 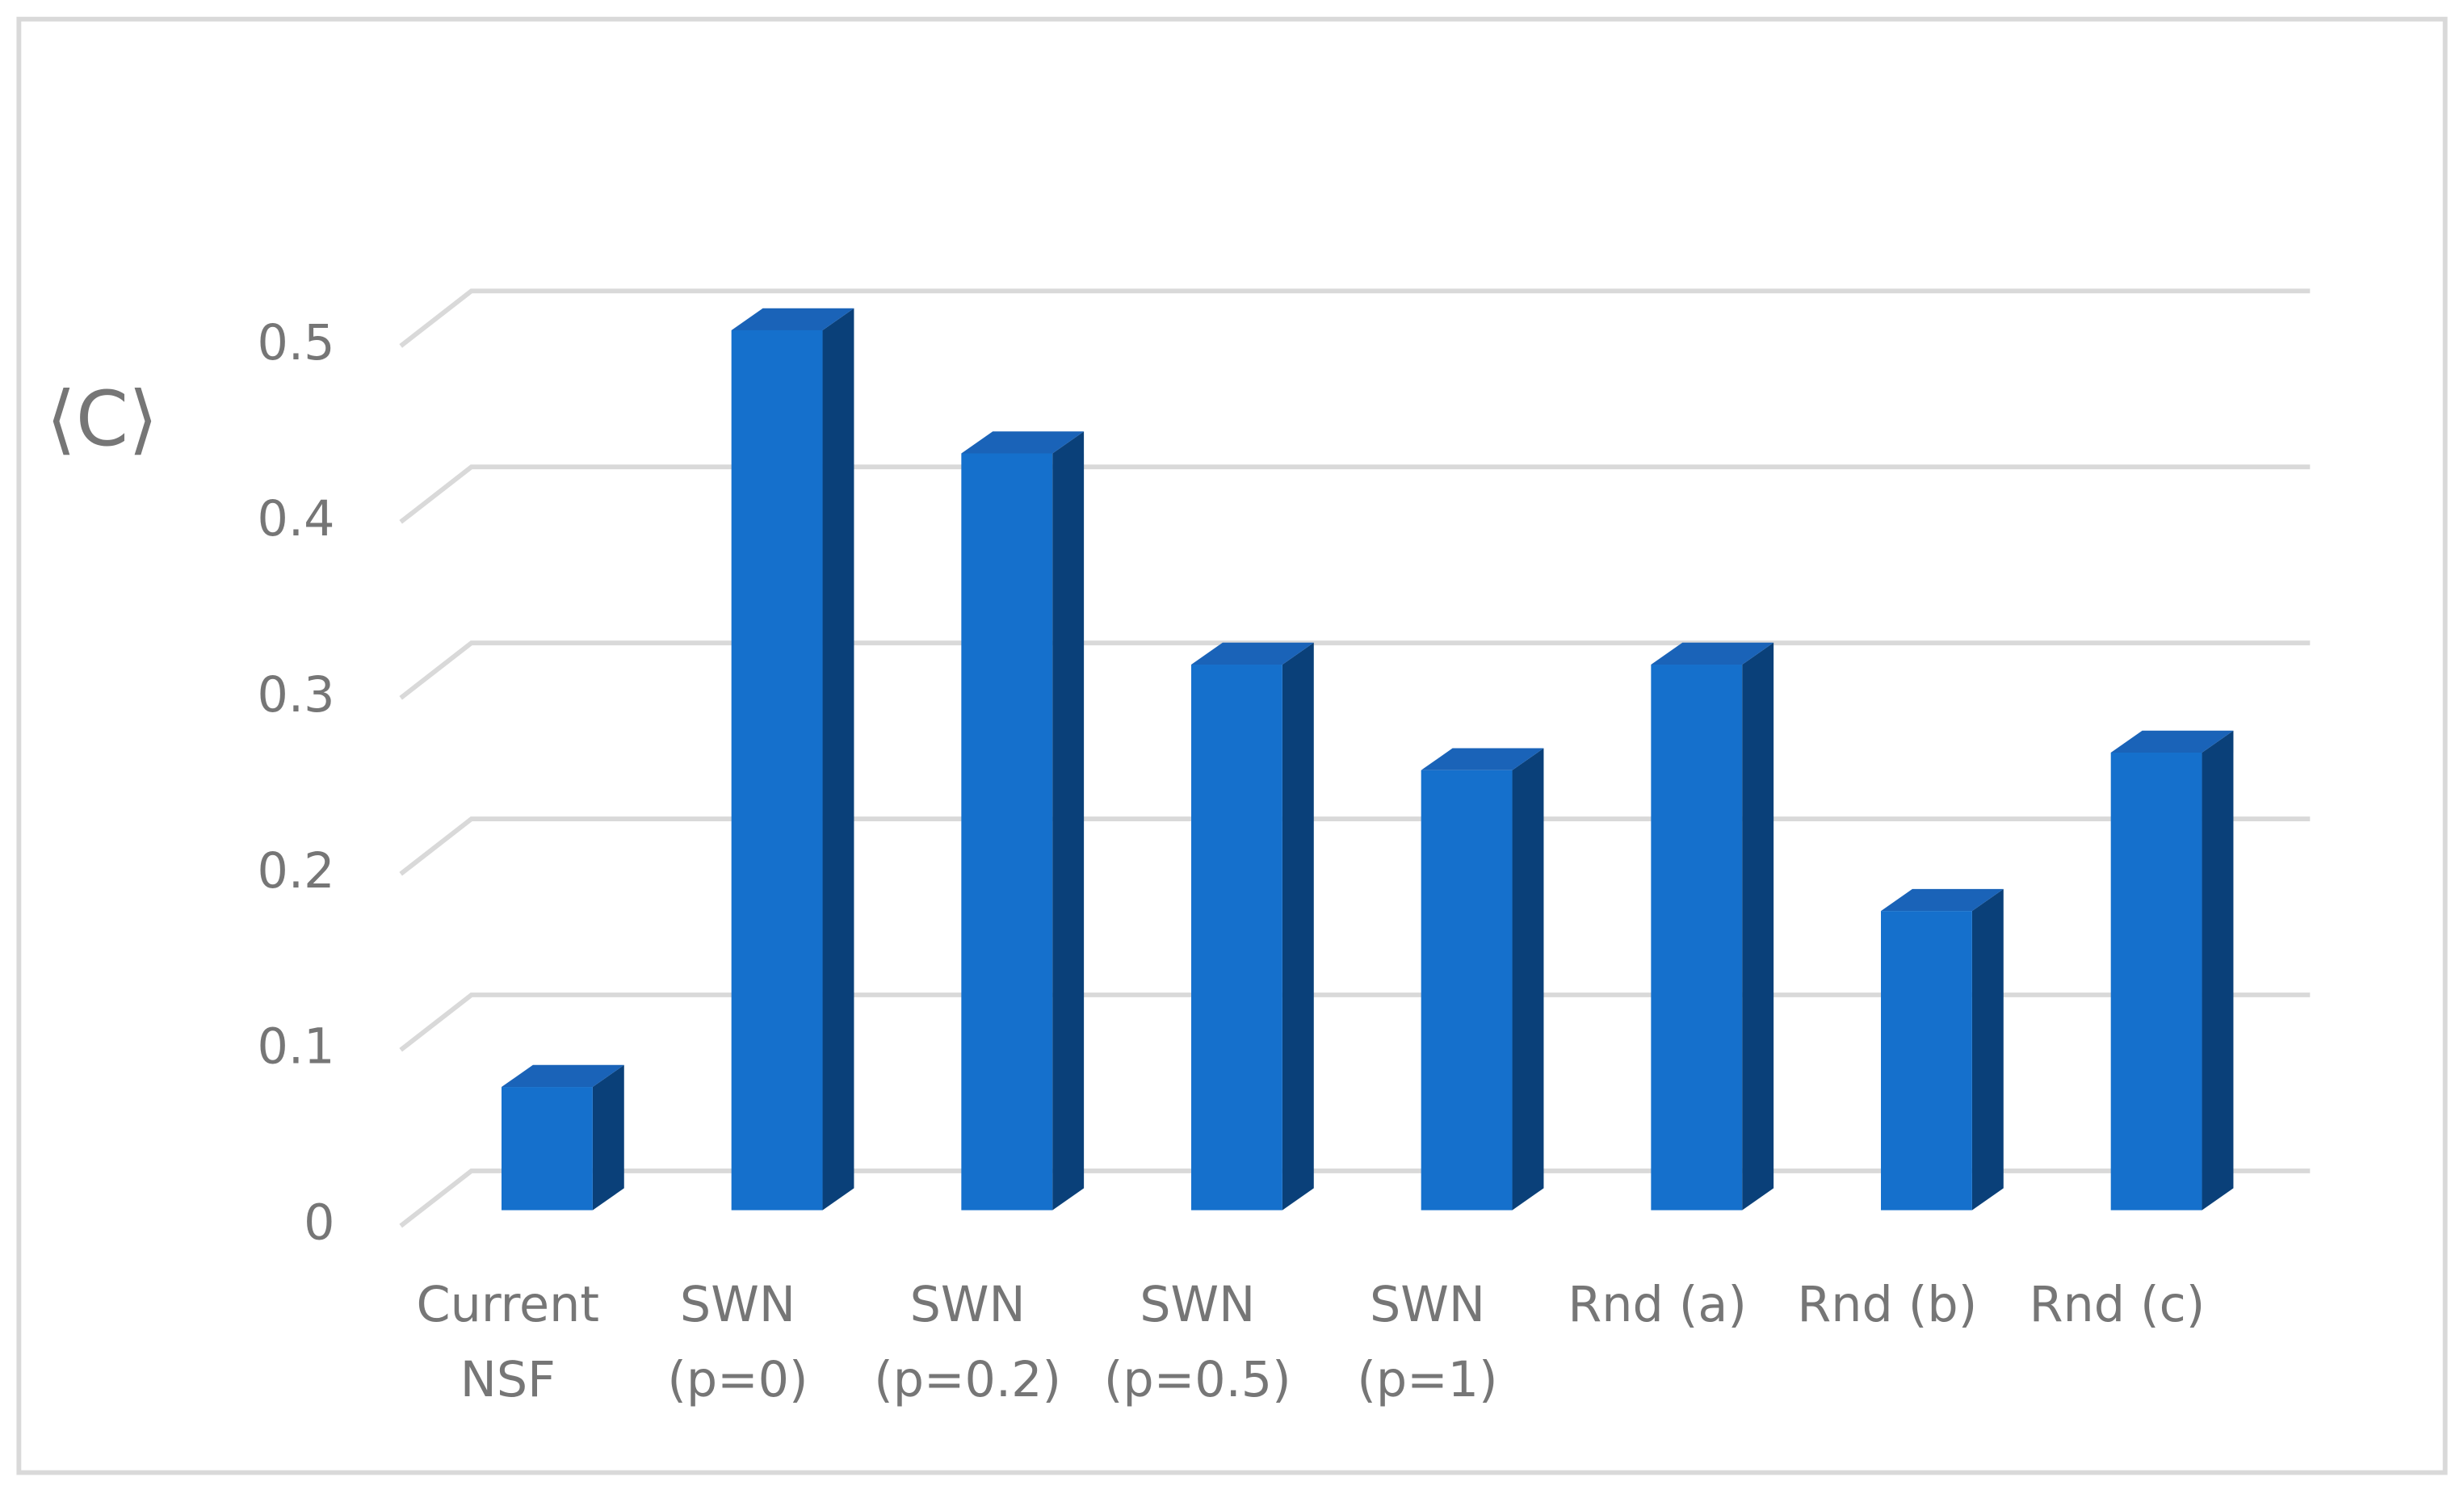 I want to click on y-axis-label: ⟨C⟩, so click(x=101, y=420).